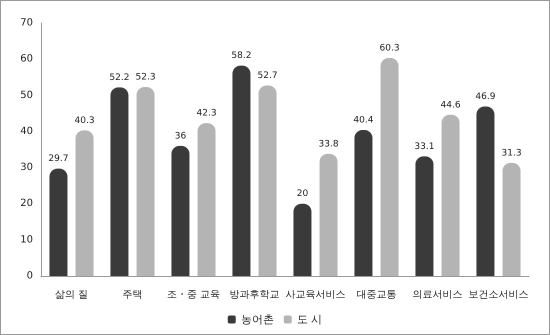 The height and width of the screenshot is (335, 550). Describe the element at coordinates (146, 77) in the screenshot. I see `data-label: 52.3` at that location.